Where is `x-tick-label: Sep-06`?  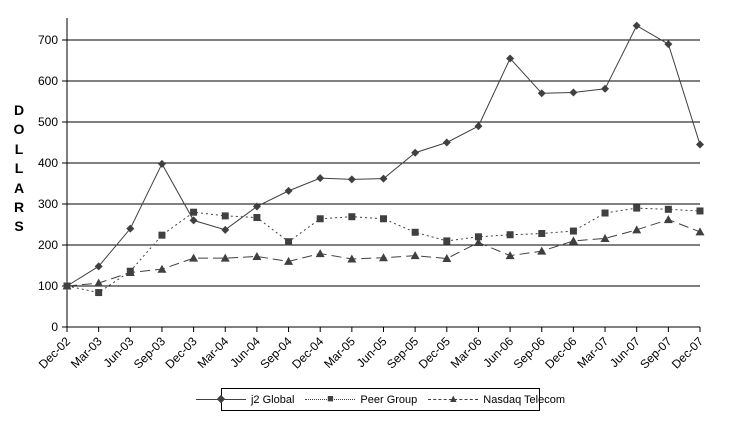
x-tick-label: Sep-06 is located at coordinates (529, 352).